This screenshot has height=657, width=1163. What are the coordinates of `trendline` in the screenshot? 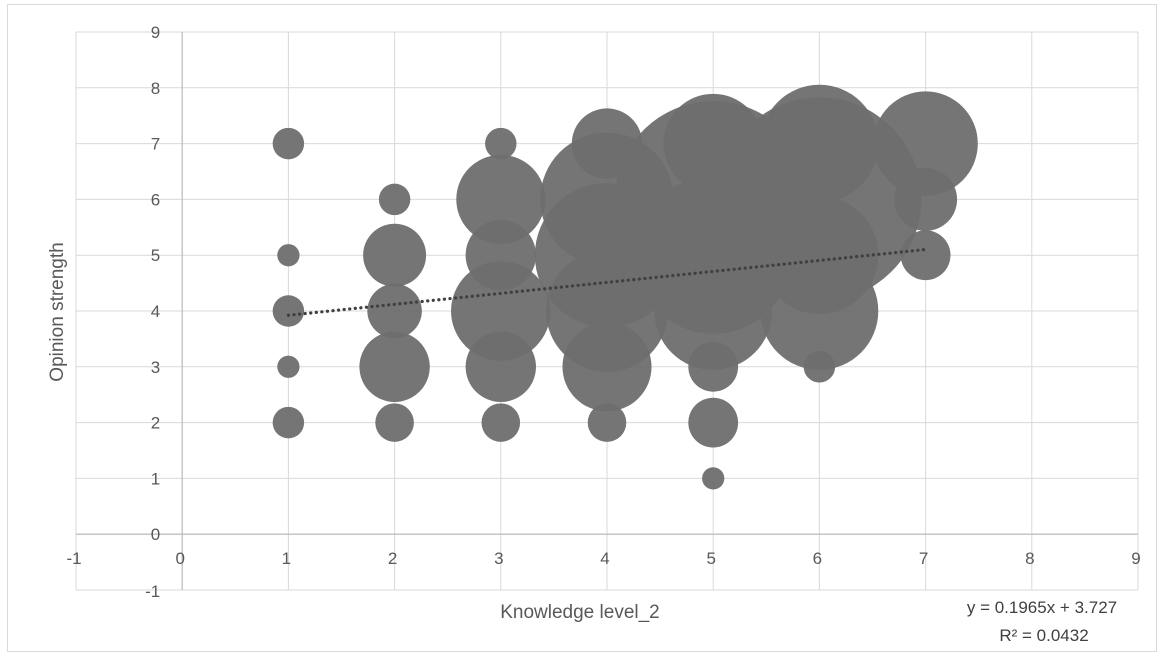 It's located at (607, 282).